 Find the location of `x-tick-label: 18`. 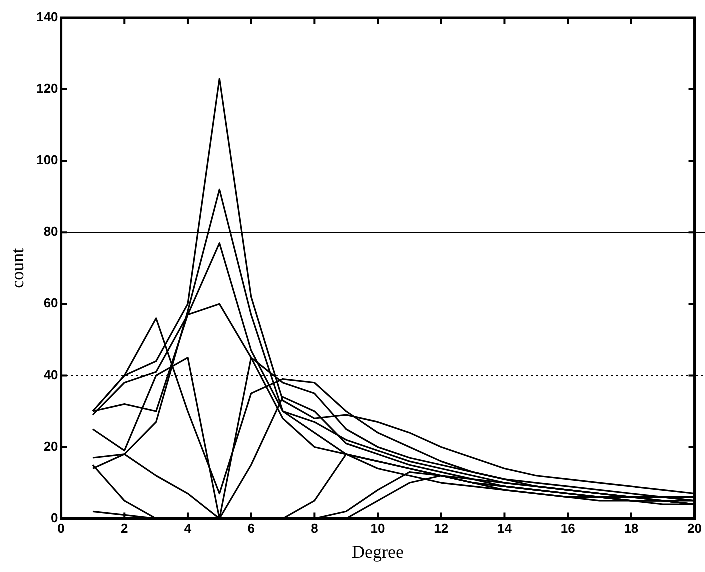

x-tick-label: 18 is located at coordinates (631, 528).